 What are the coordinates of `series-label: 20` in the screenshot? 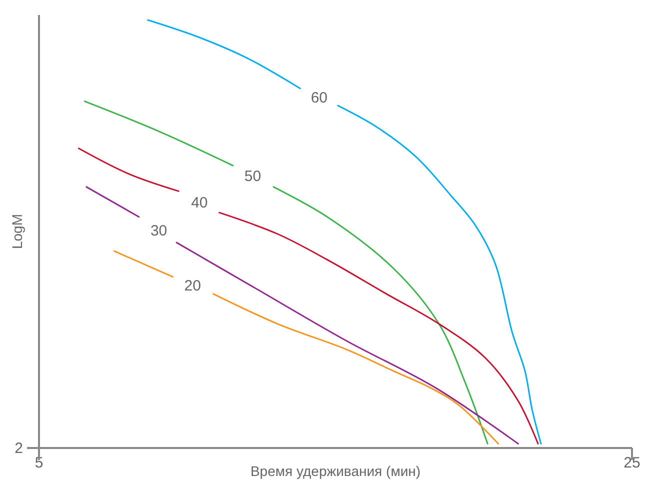 It's located at (192, 285).